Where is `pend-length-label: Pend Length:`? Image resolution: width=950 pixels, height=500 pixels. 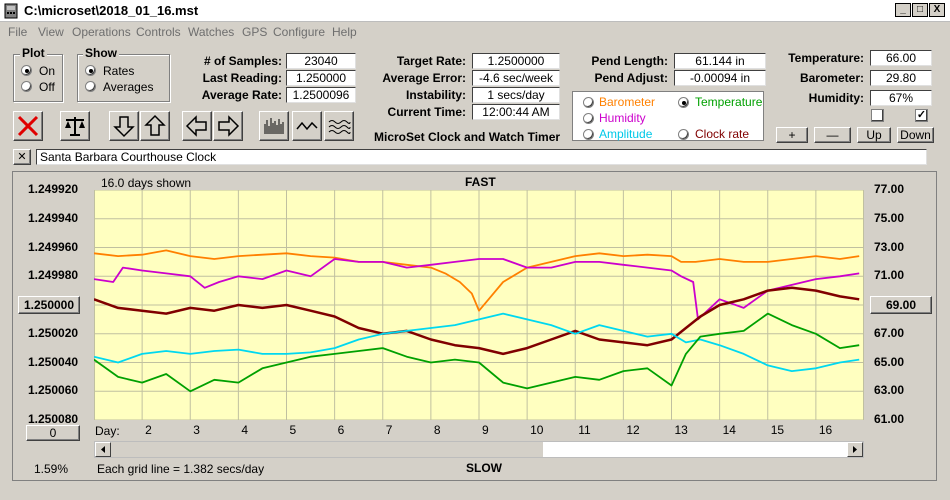
pend-length-label: Pend Length: is located at coordinates (629, 61).